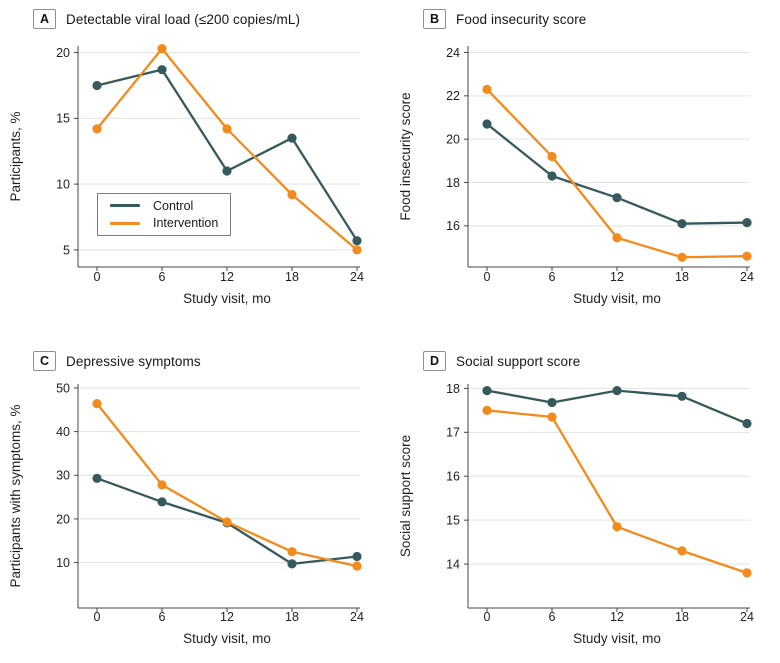 Image resolution: width=780 pixels, height=663 pixels. Describe the element at coordinates (453, 53) in the screenshot. I see `y-tick-label: 24` at that location.